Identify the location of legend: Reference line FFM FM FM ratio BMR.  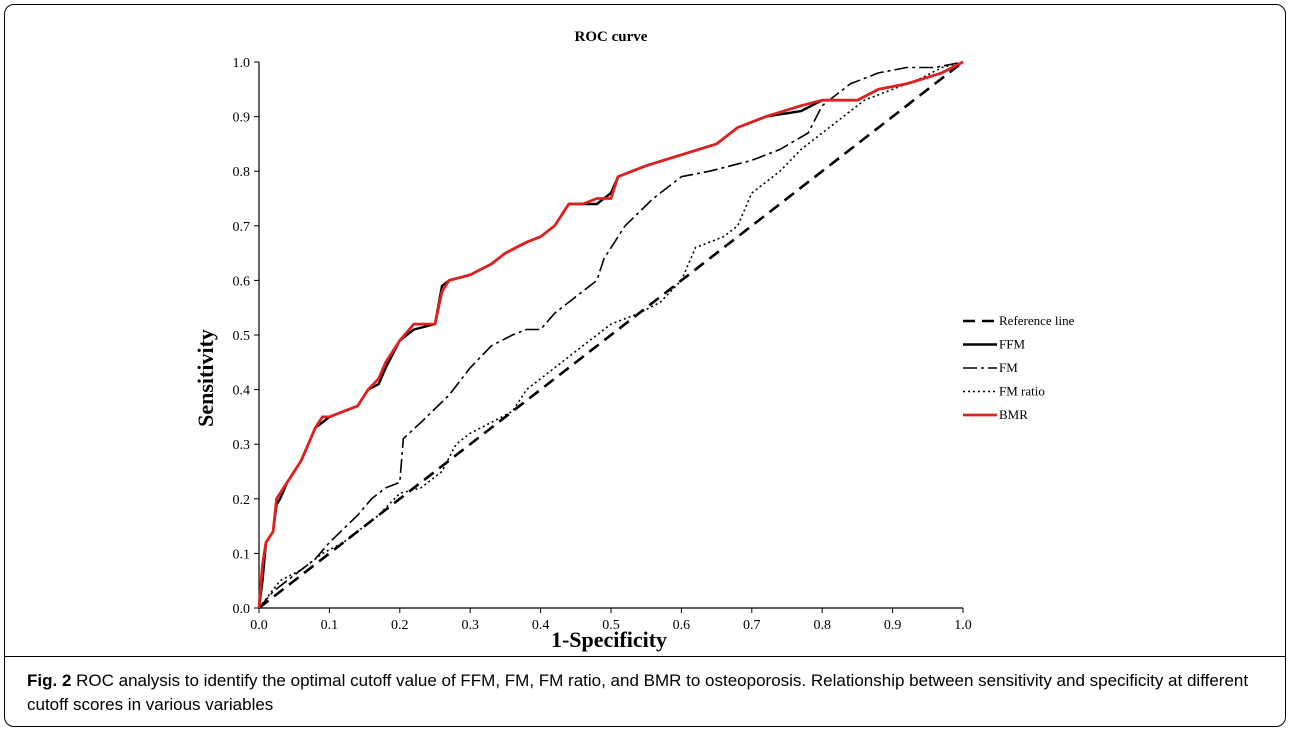
(1019, 367).